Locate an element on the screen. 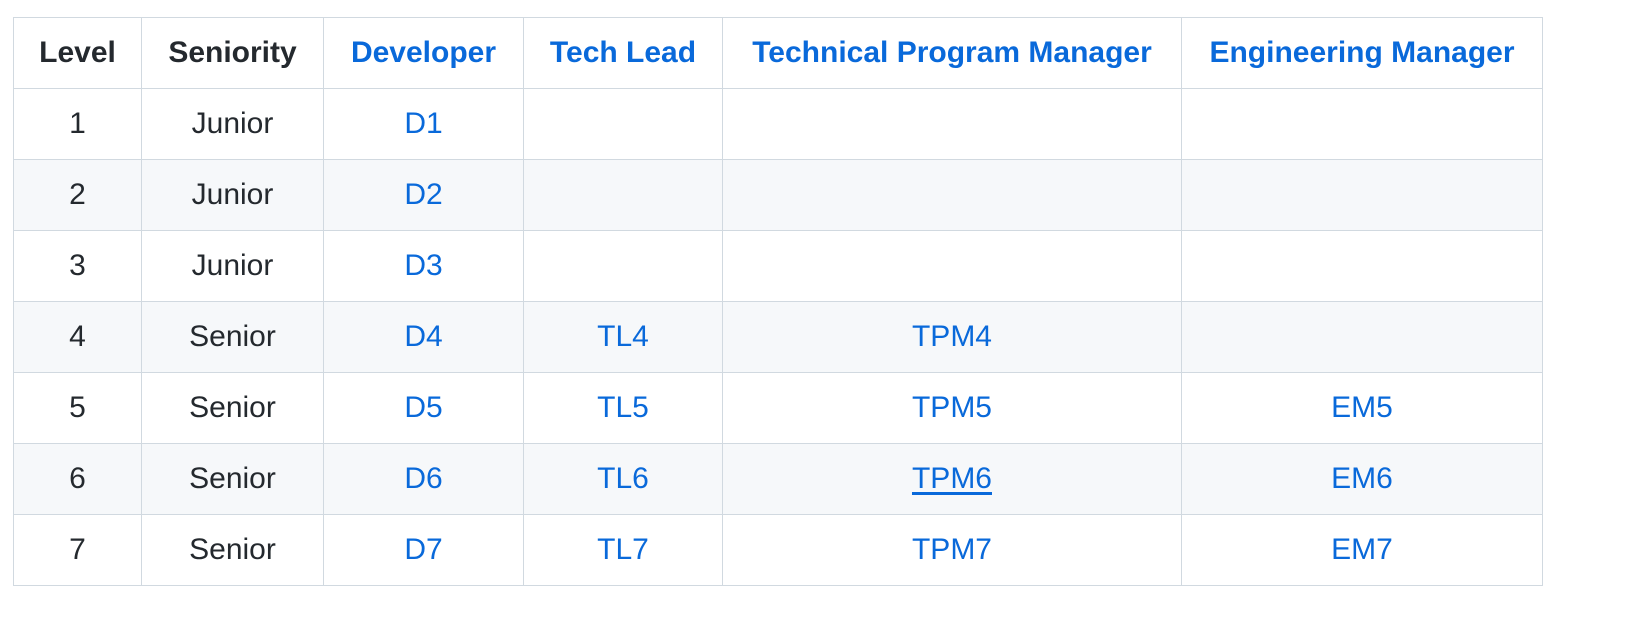  developer-link: D4 is located at coordinates (423, 336).